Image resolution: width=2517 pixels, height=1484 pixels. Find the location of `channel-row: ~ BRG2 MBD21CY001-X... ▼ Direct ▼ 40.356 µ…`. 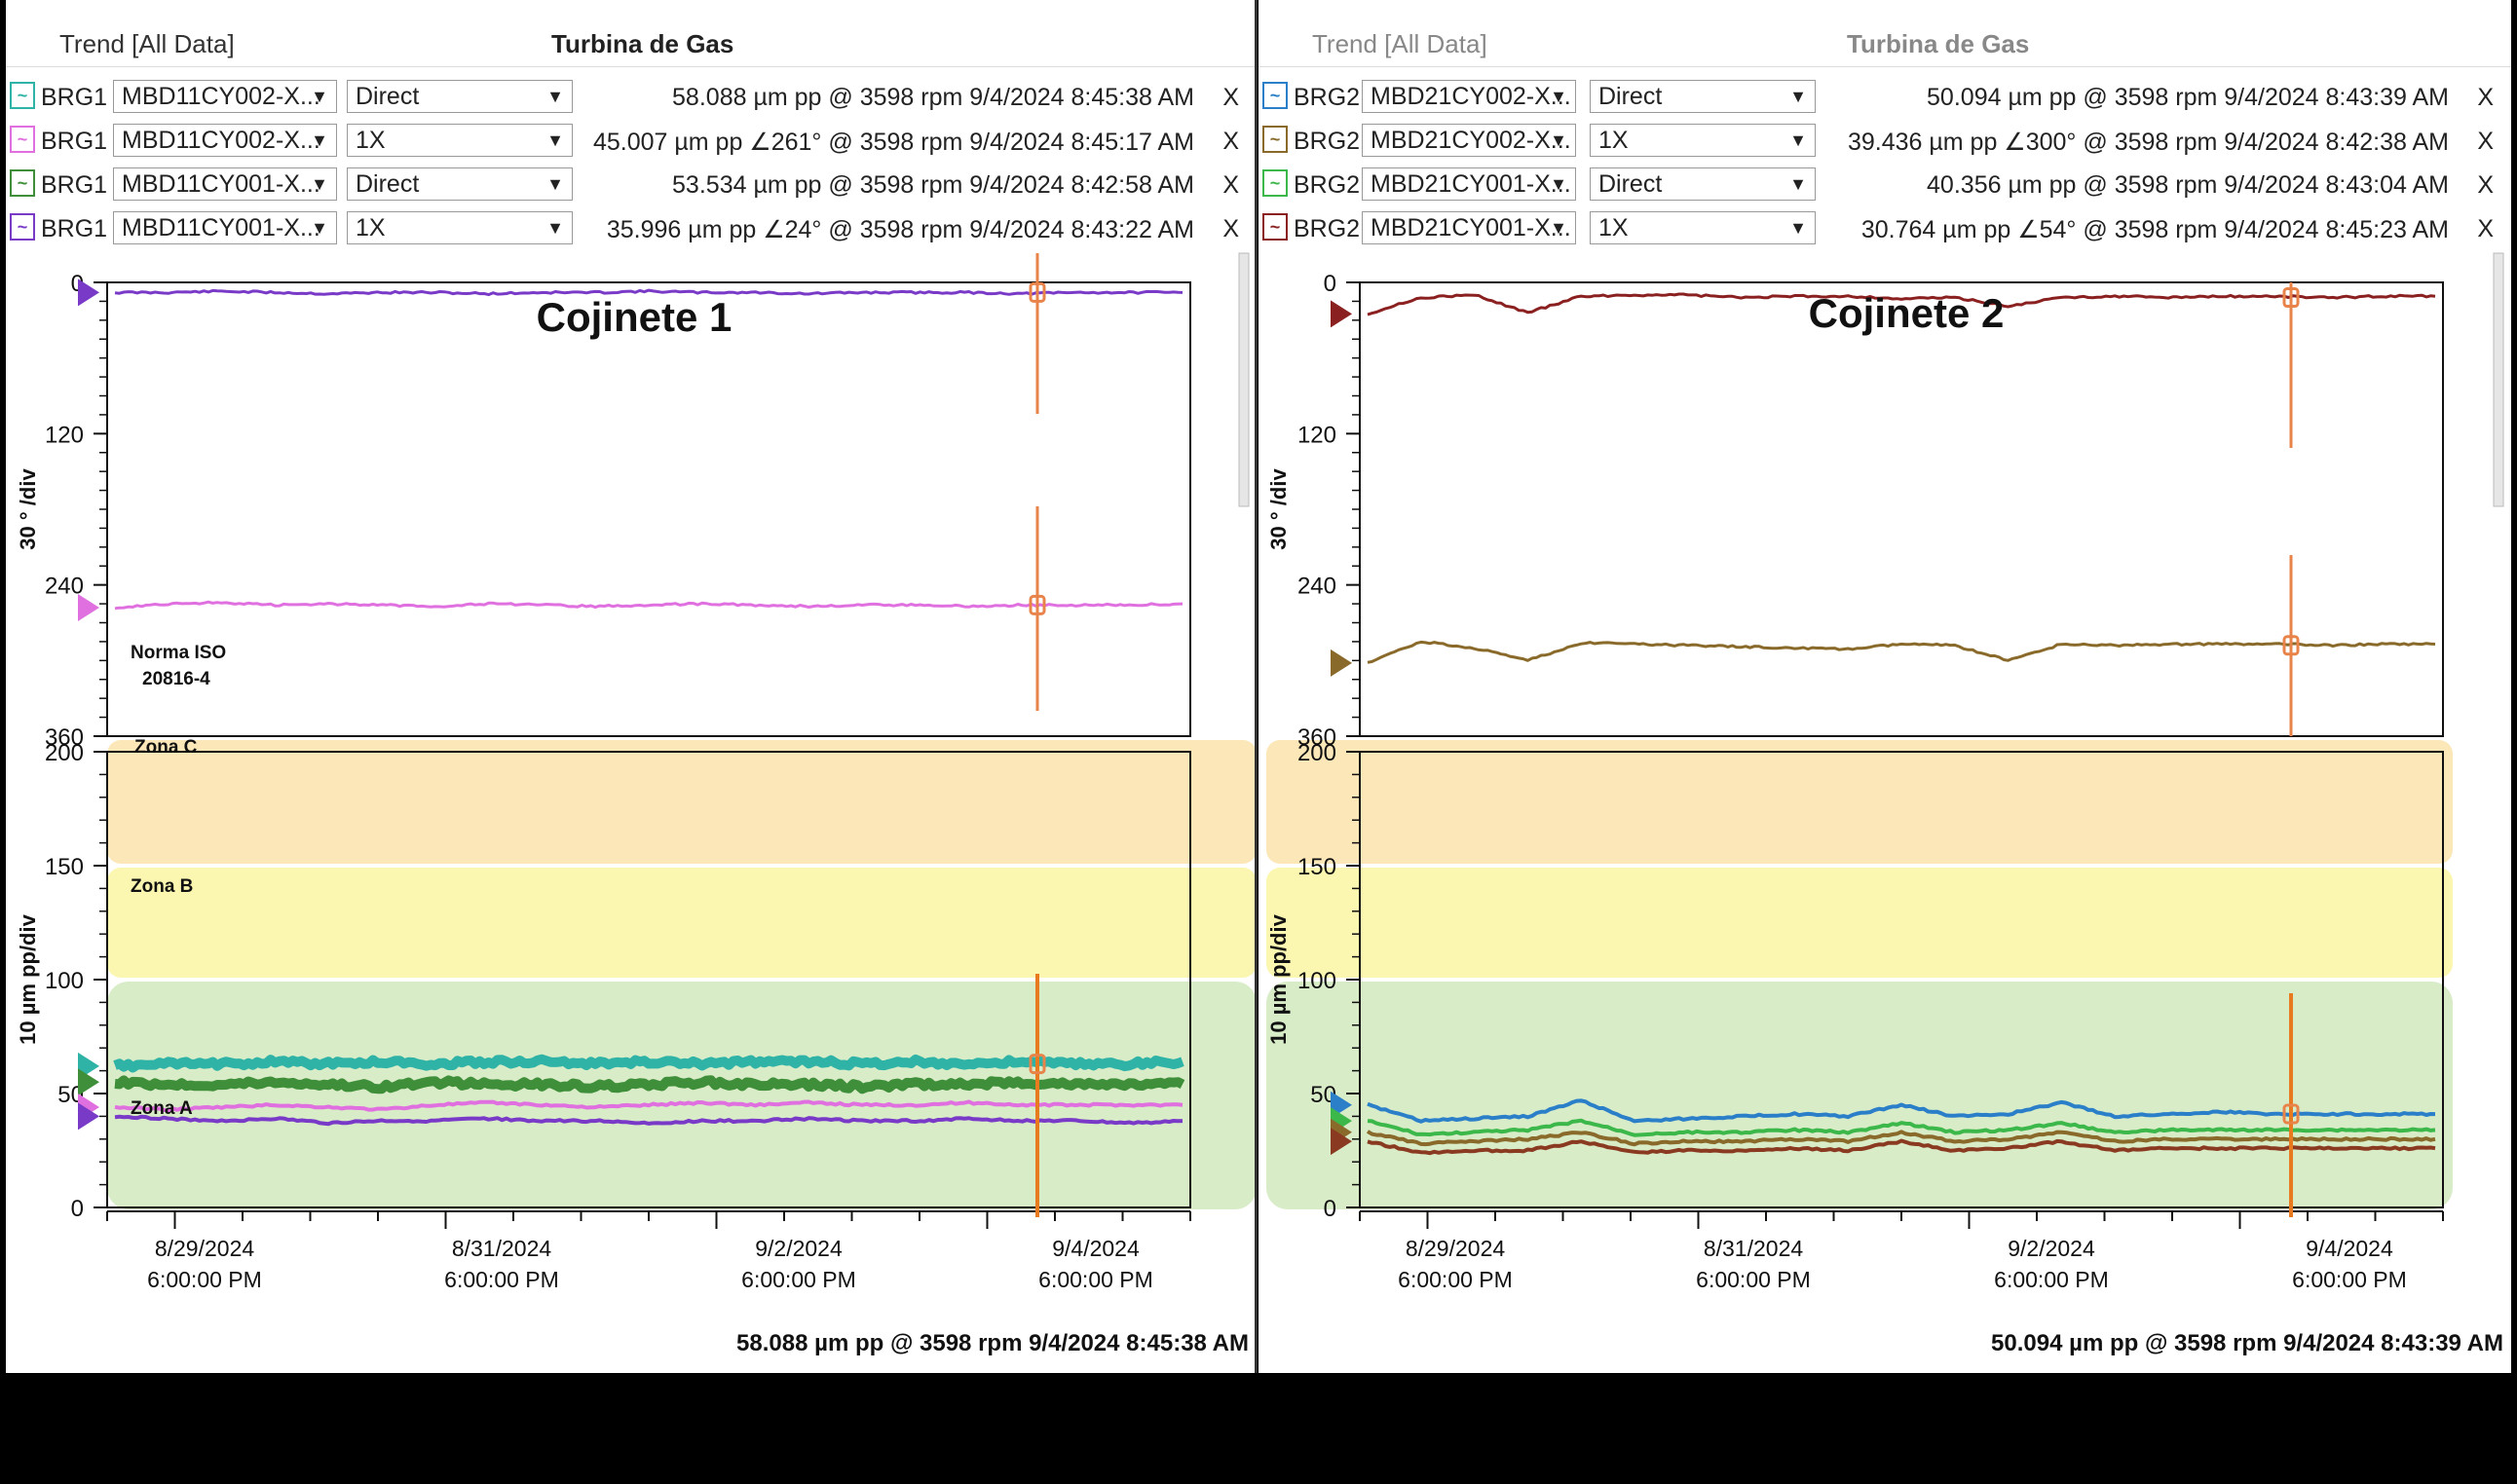

channel-row: ~ BRG2 MBD21CY001-X... ▼ Direct ▼ 40.356 µ… is located at coordinates (1885, 185).